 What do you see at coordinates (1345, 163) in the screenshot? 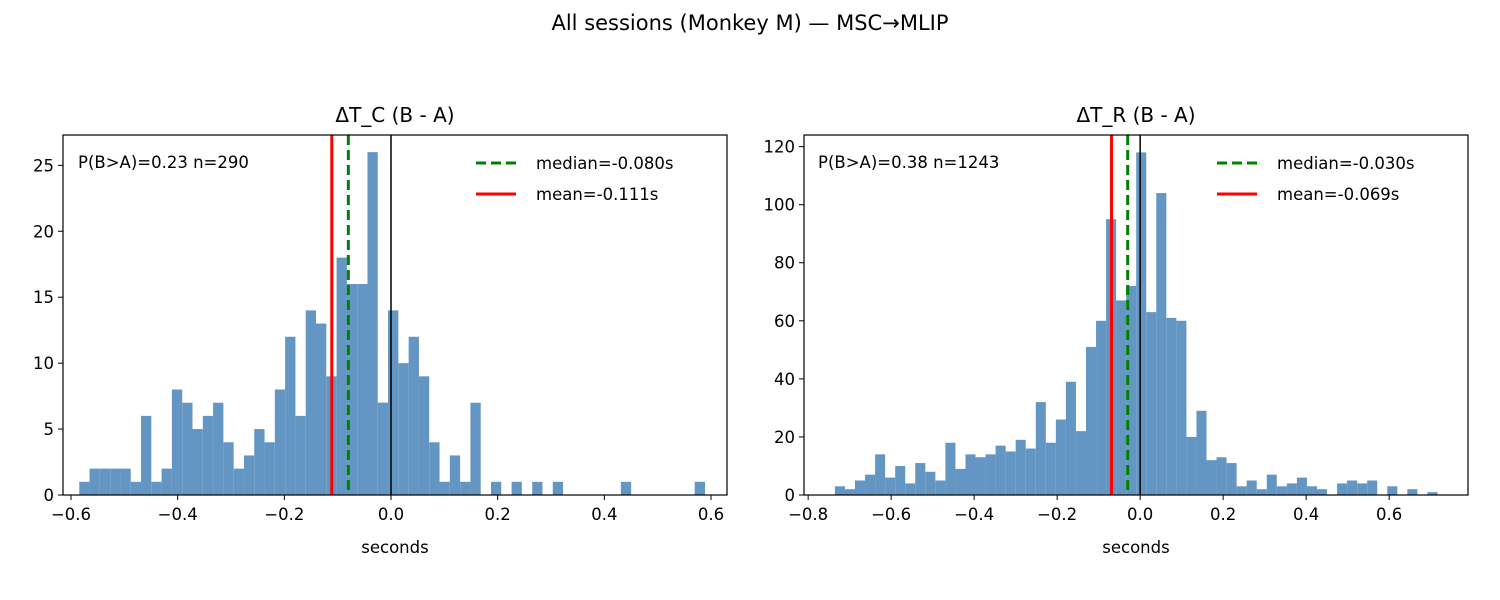
I see `legend-median-label: median=-0.030s` at bounding box center [1345, 163].